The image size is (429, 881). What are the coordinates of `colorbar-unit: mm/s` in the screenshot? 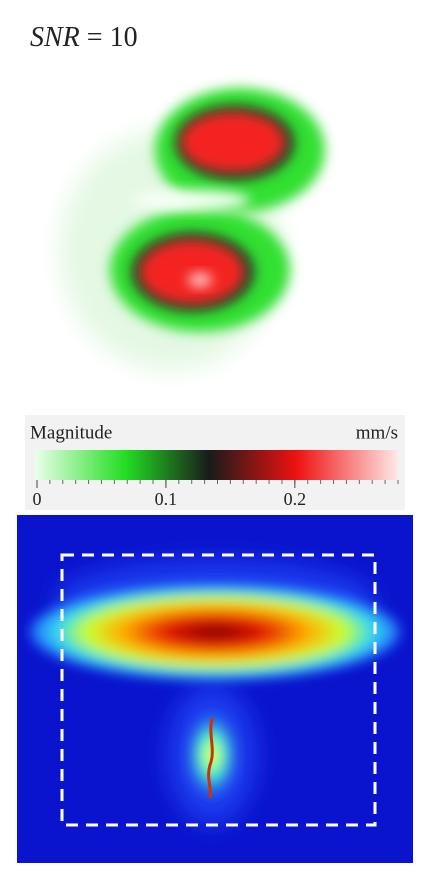 It's located at (377, 432).